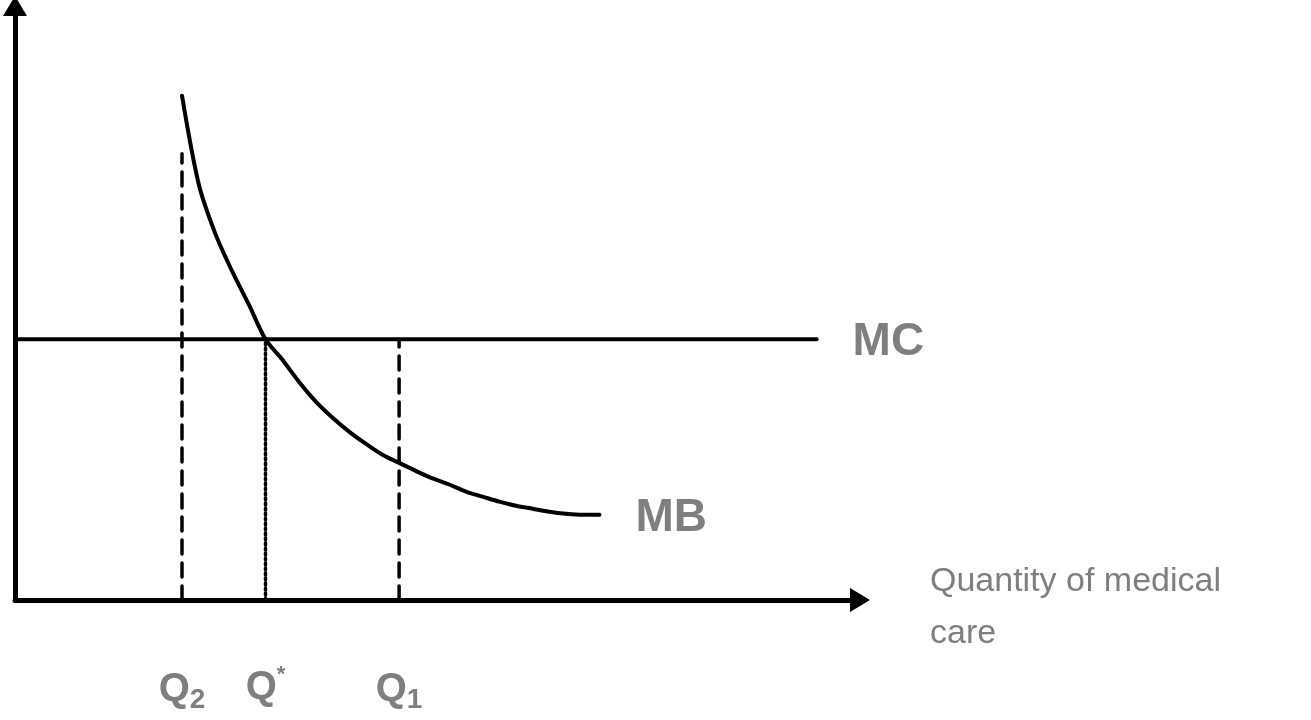  What do you see at coordinates (671, 514) in the screenshot?
I see `series-label: MB` at bounding box center [671, 514].